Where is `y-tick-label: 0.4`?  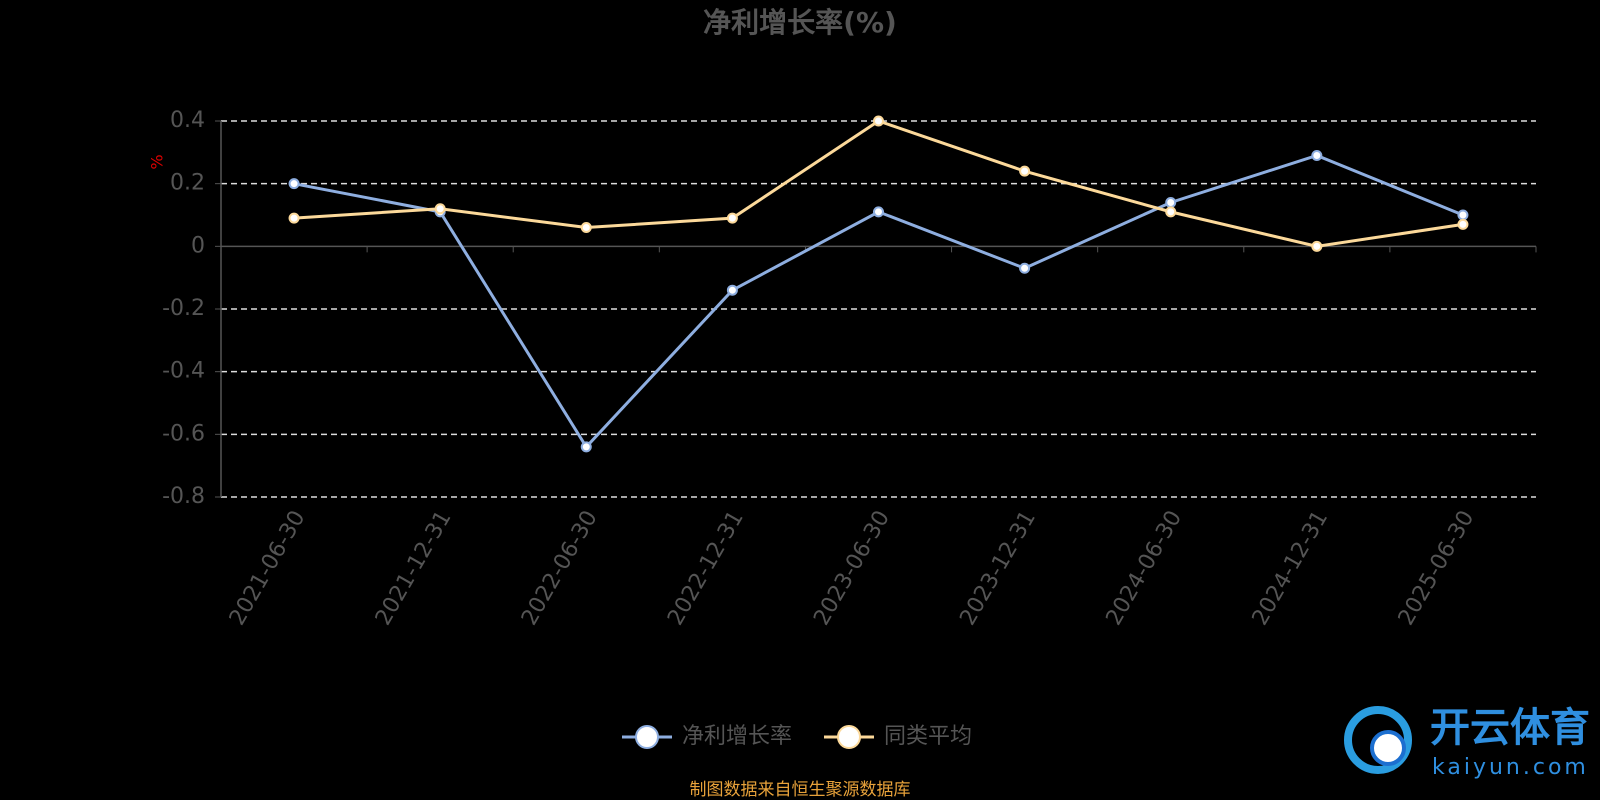
y-tick-label: 0.4 is located at coordinates (187, 120).